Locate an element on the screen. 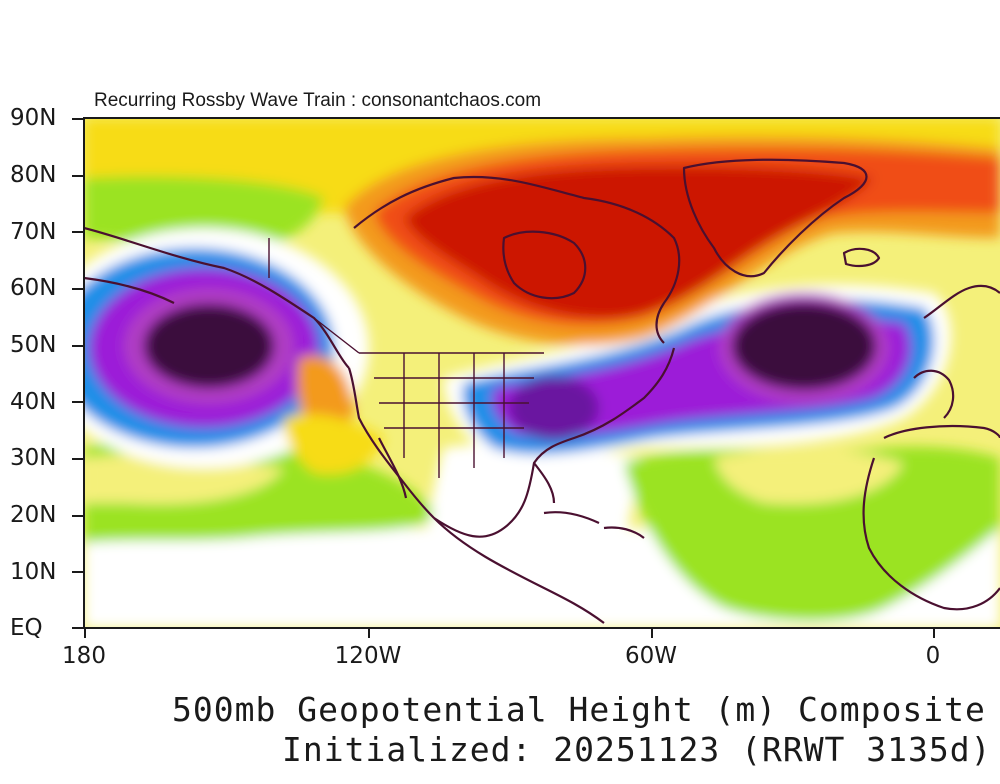 This screenshot has height=784, width=1000. longitude-label: 60W is located at coordinates (651, 656).